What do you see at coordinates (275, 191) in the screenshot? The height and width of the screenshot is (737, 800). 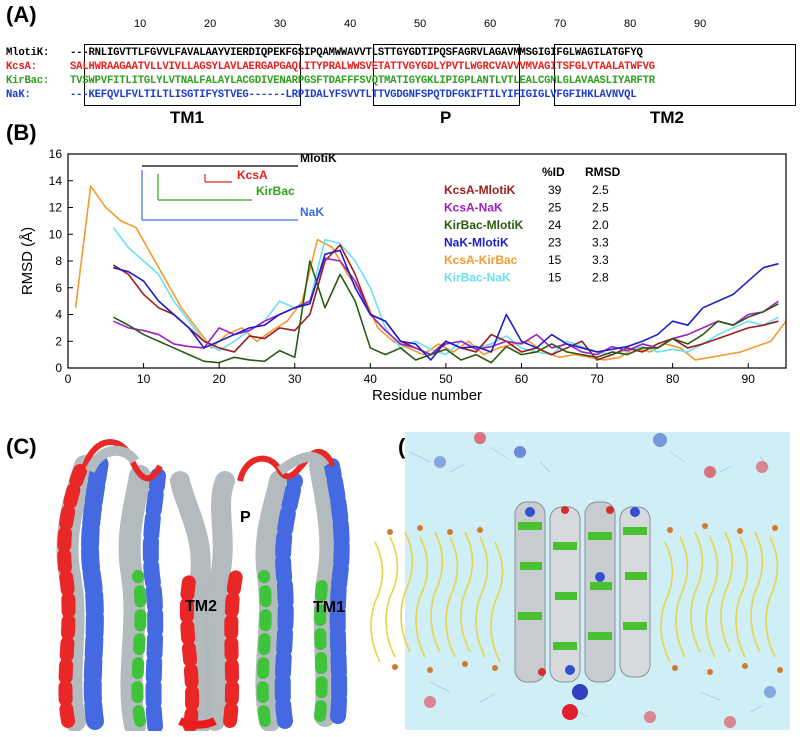 I see `tree-label-kirbac: KirBac` at bounding box center [275, 191].